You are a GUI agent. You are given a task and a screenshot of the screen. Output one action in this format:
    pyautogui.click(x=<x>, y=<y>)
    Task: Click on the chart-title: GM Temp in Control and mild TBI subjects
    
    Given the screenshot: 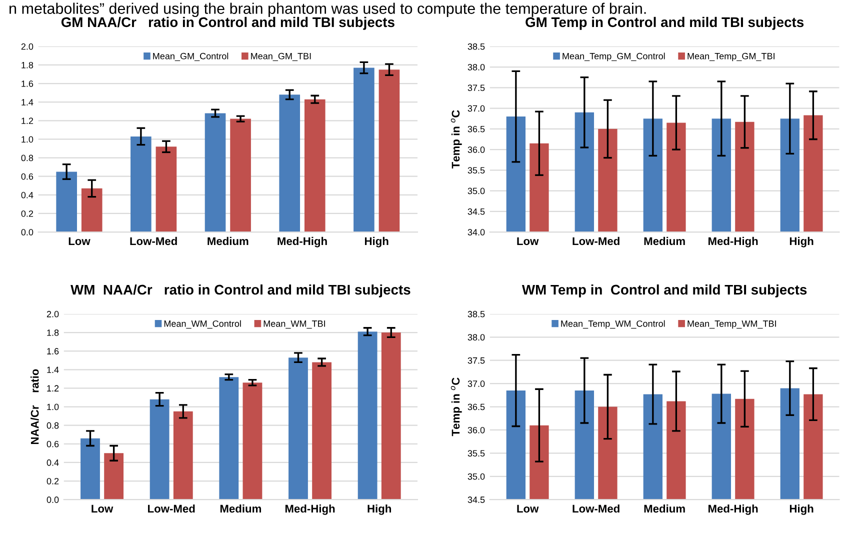 What is the action you would take?
    pyautogui.click(x=665, y=23)
    